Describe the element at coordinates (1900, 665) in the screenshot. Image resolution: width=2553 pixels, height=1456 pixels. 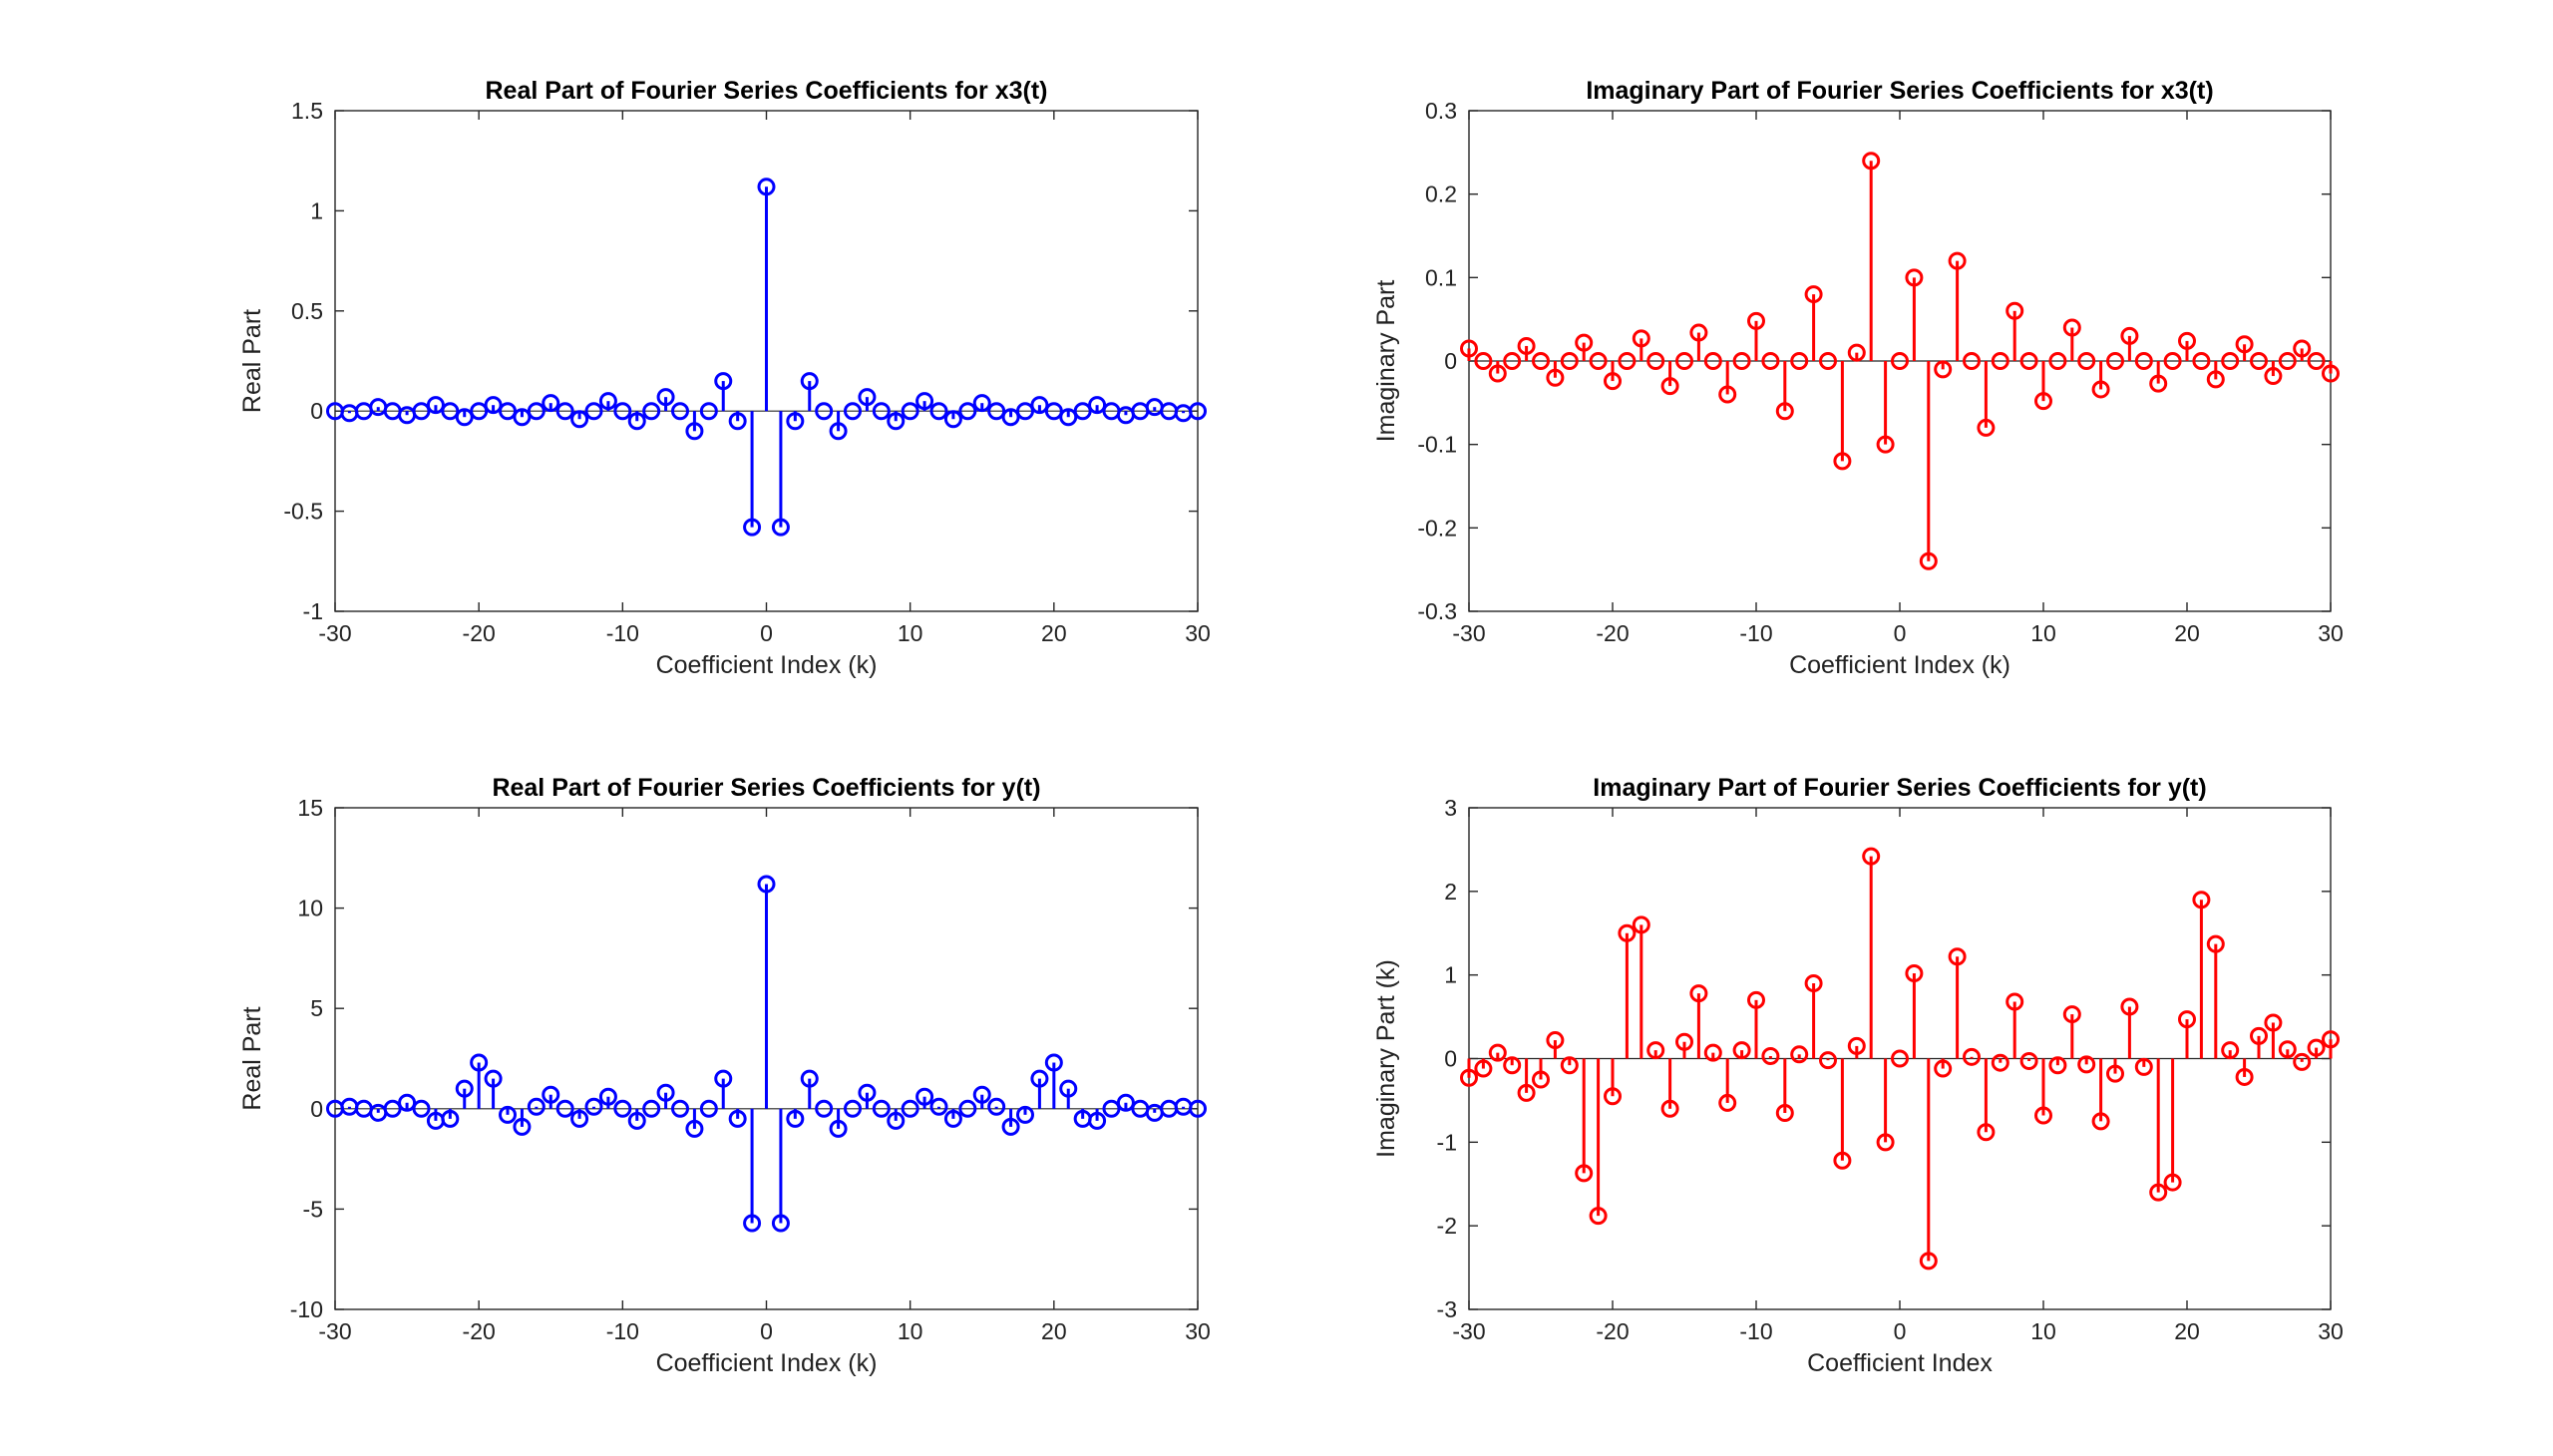
I see `x-axis-label: Coefficient Index (k)` at that location.